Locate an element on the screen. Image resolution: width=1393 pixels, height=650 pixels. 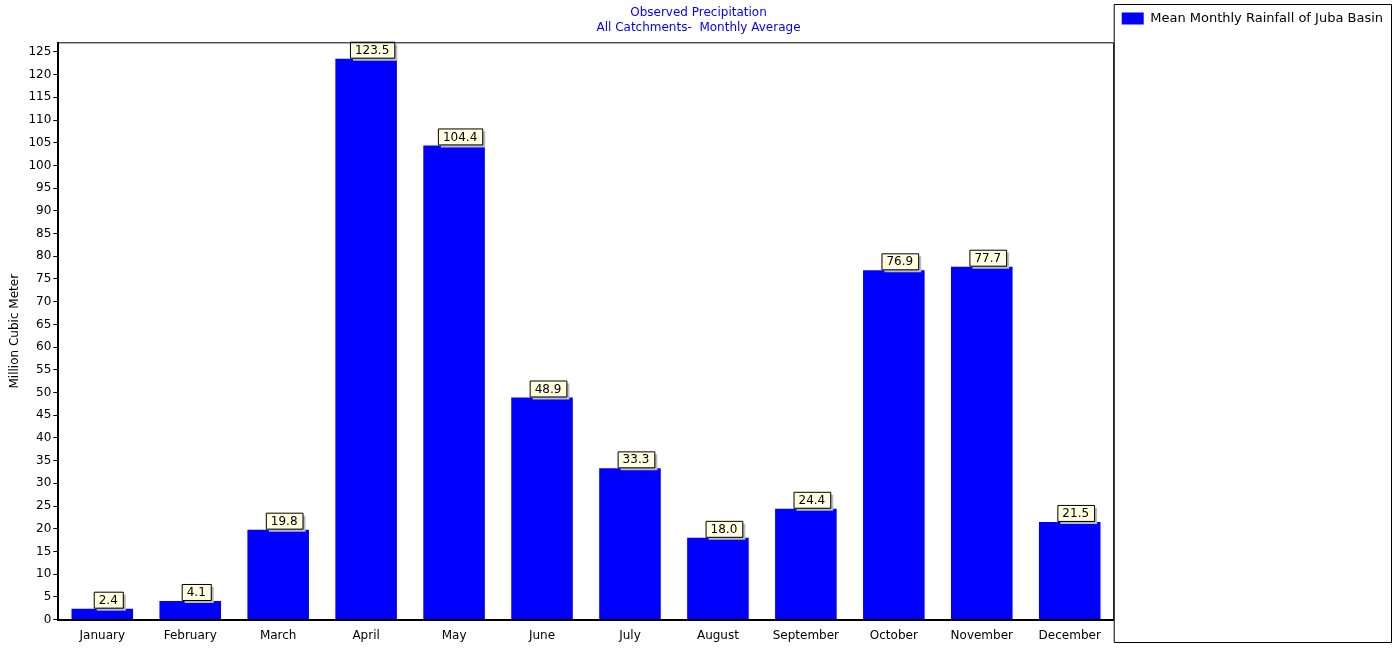
y-tick-label: 80 is located at coordinates (44, 255).